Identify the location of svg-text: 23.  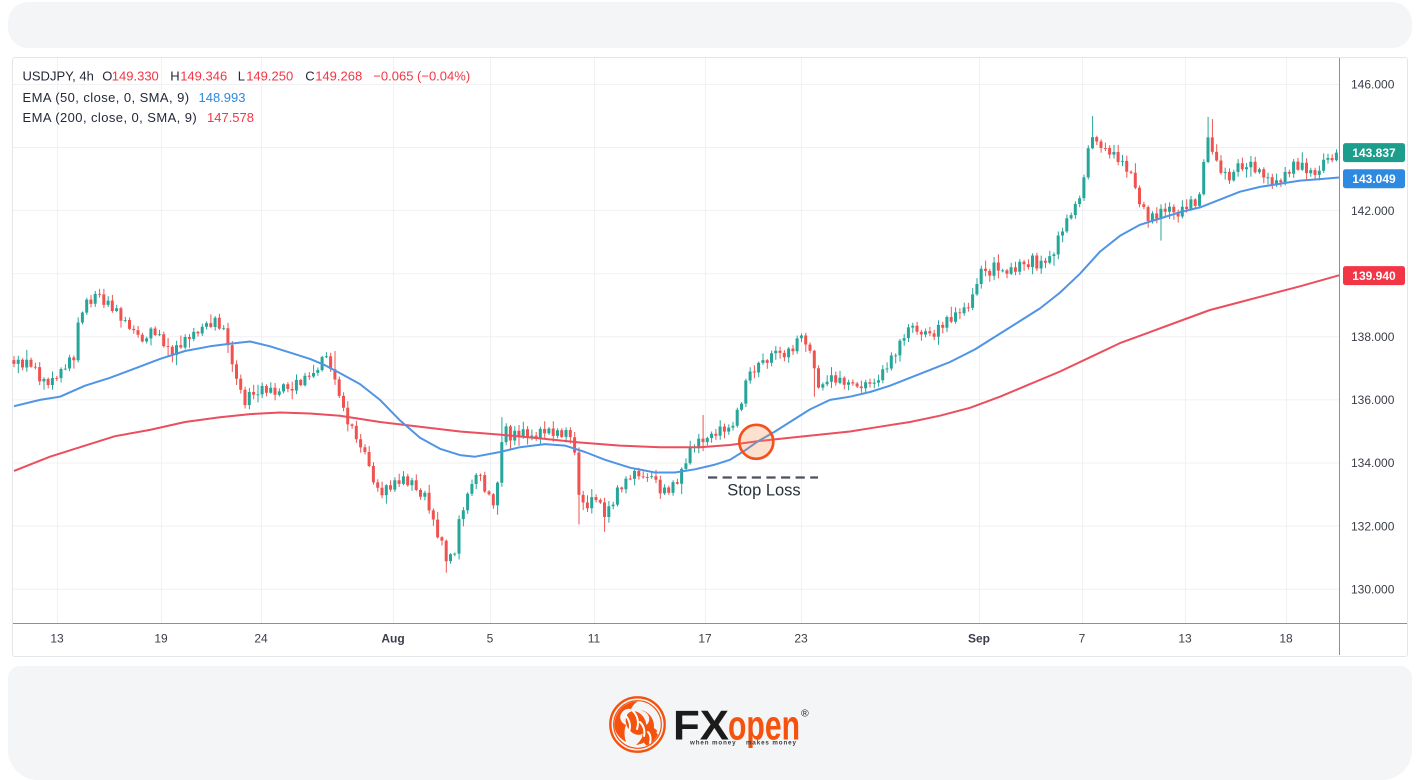
(801, 639).